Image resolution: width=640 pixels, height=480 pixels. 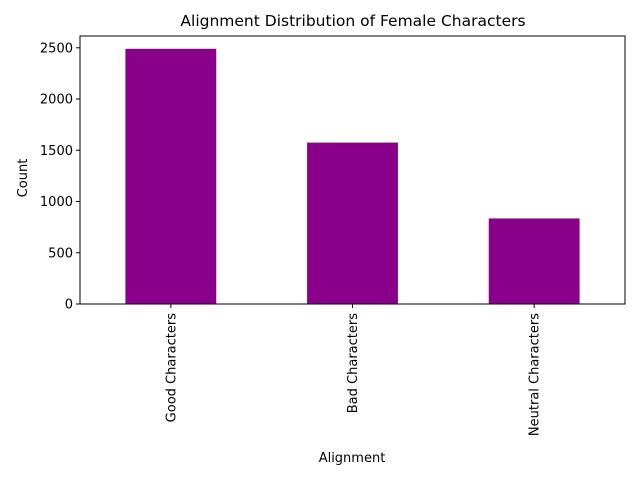 What do you see at coordinates (534, 261) in the screenshot?
I see `bar-neutral-characters` at bounding box center [534, 261].